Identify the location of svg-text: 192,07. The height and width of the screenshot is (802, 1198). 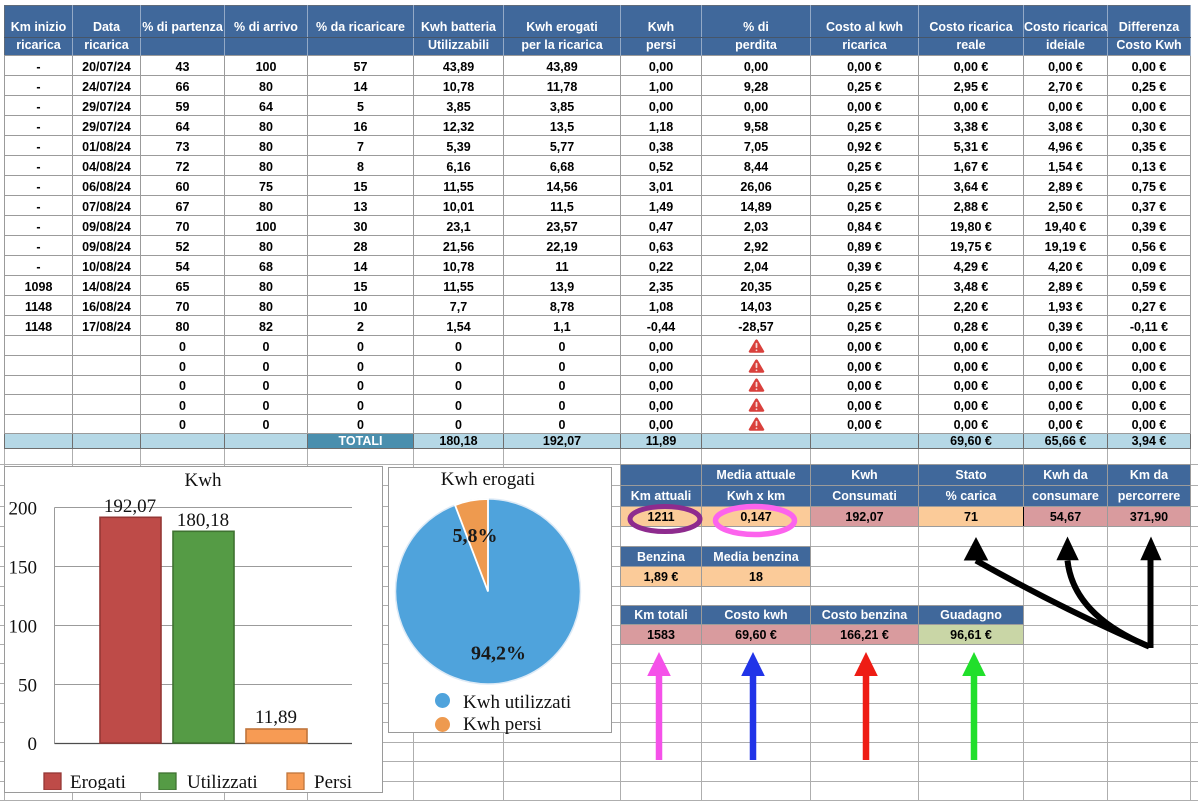
(130, 506).